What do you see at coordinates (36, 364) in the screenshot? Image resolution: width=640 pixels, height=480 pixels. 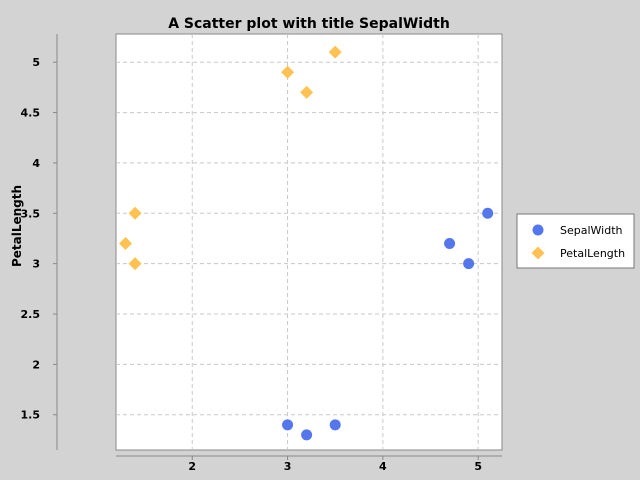 I see `y-tick-label: 2` at bounding box center [36, 364].